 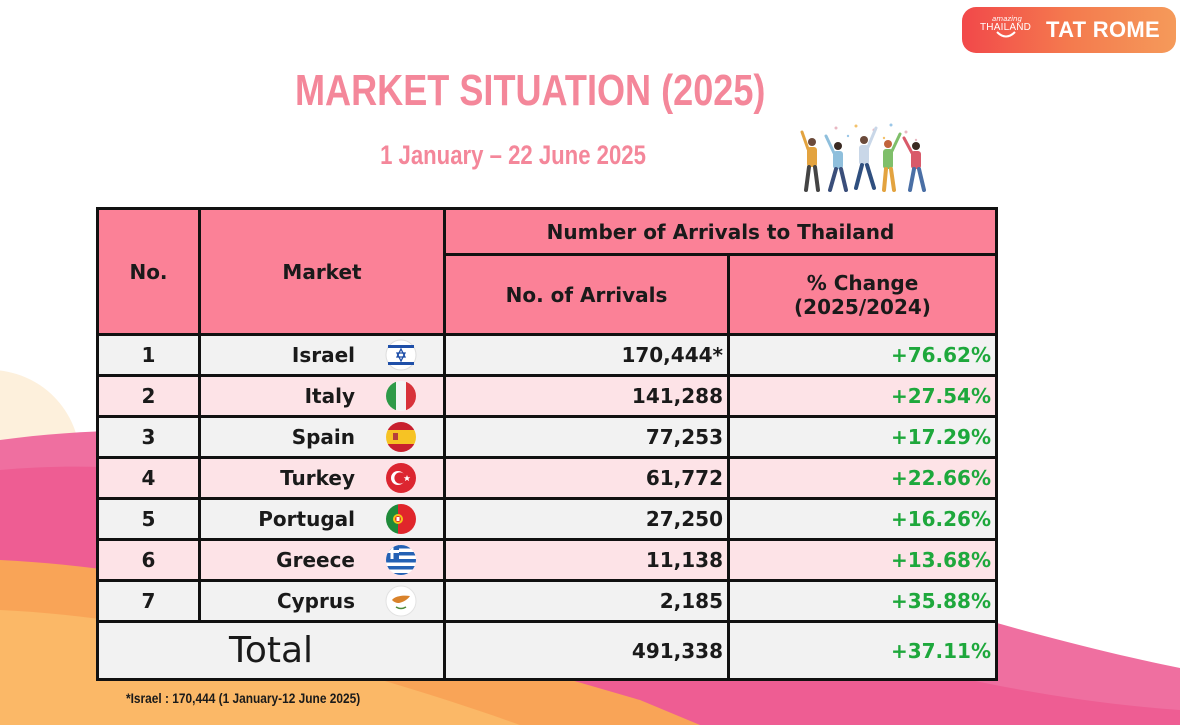 What do you see at coordinates (586, 437) in the screenshot?
I see `row-arrivals: 77,253` at bounding box center [586, 437].